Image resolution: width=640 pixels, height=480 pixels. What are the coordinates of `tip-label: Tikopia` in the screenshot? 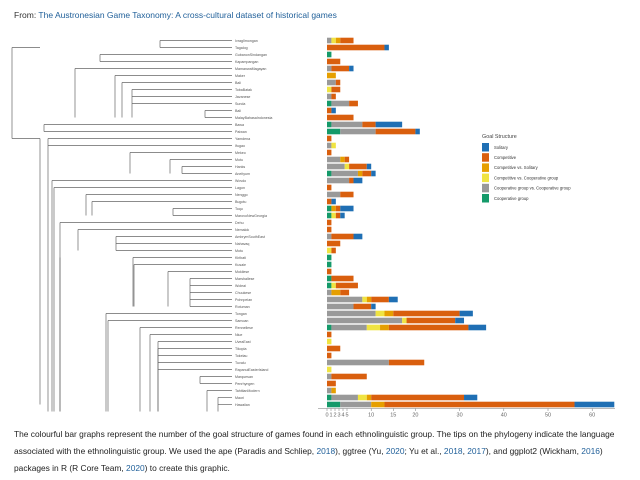 It's located at (240, 349).